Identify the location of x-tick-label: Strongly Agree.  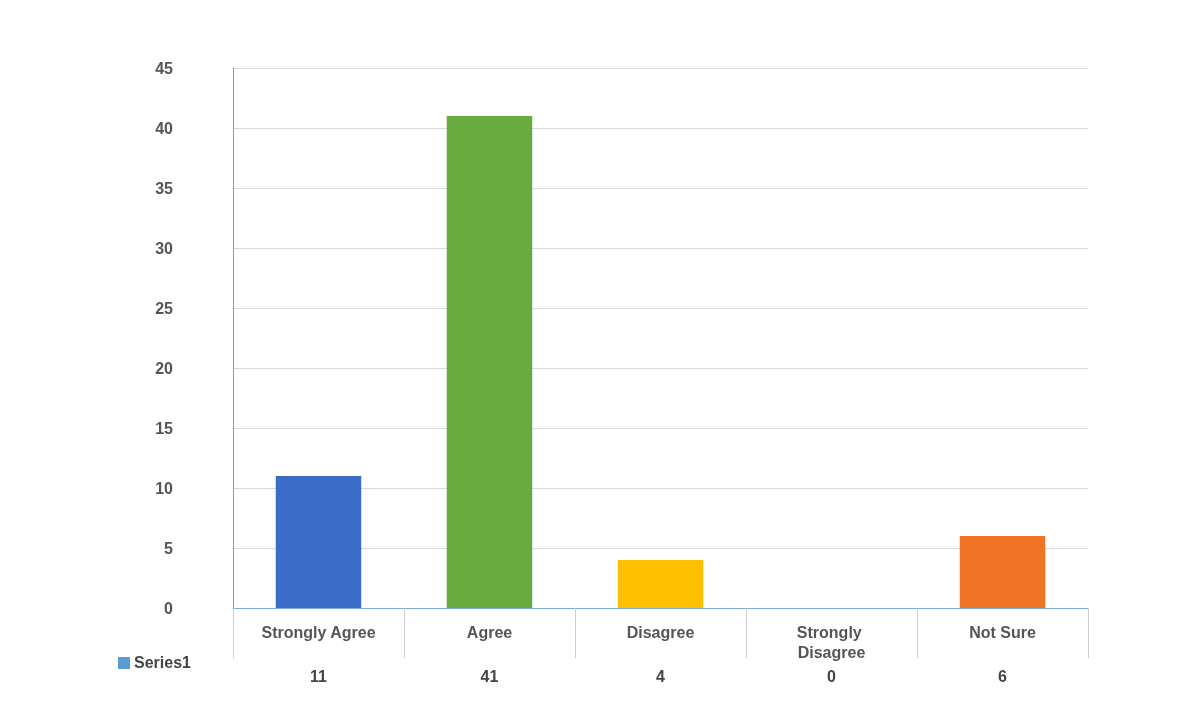
(318, 632).